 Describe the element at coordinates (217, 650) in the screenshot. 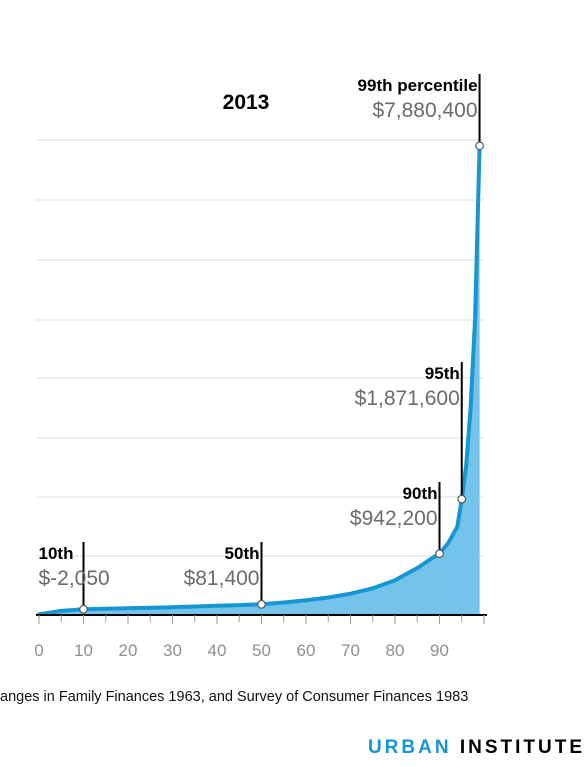

I see `x-tick-label: 40` at that location.